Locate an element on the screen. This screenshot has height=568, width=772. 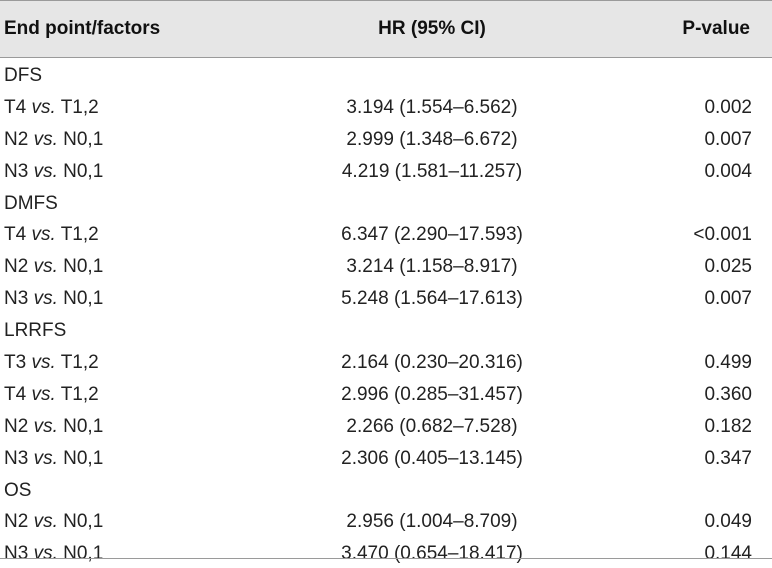
p-value-cell: 0.360 is located at coordinates (728, 394).